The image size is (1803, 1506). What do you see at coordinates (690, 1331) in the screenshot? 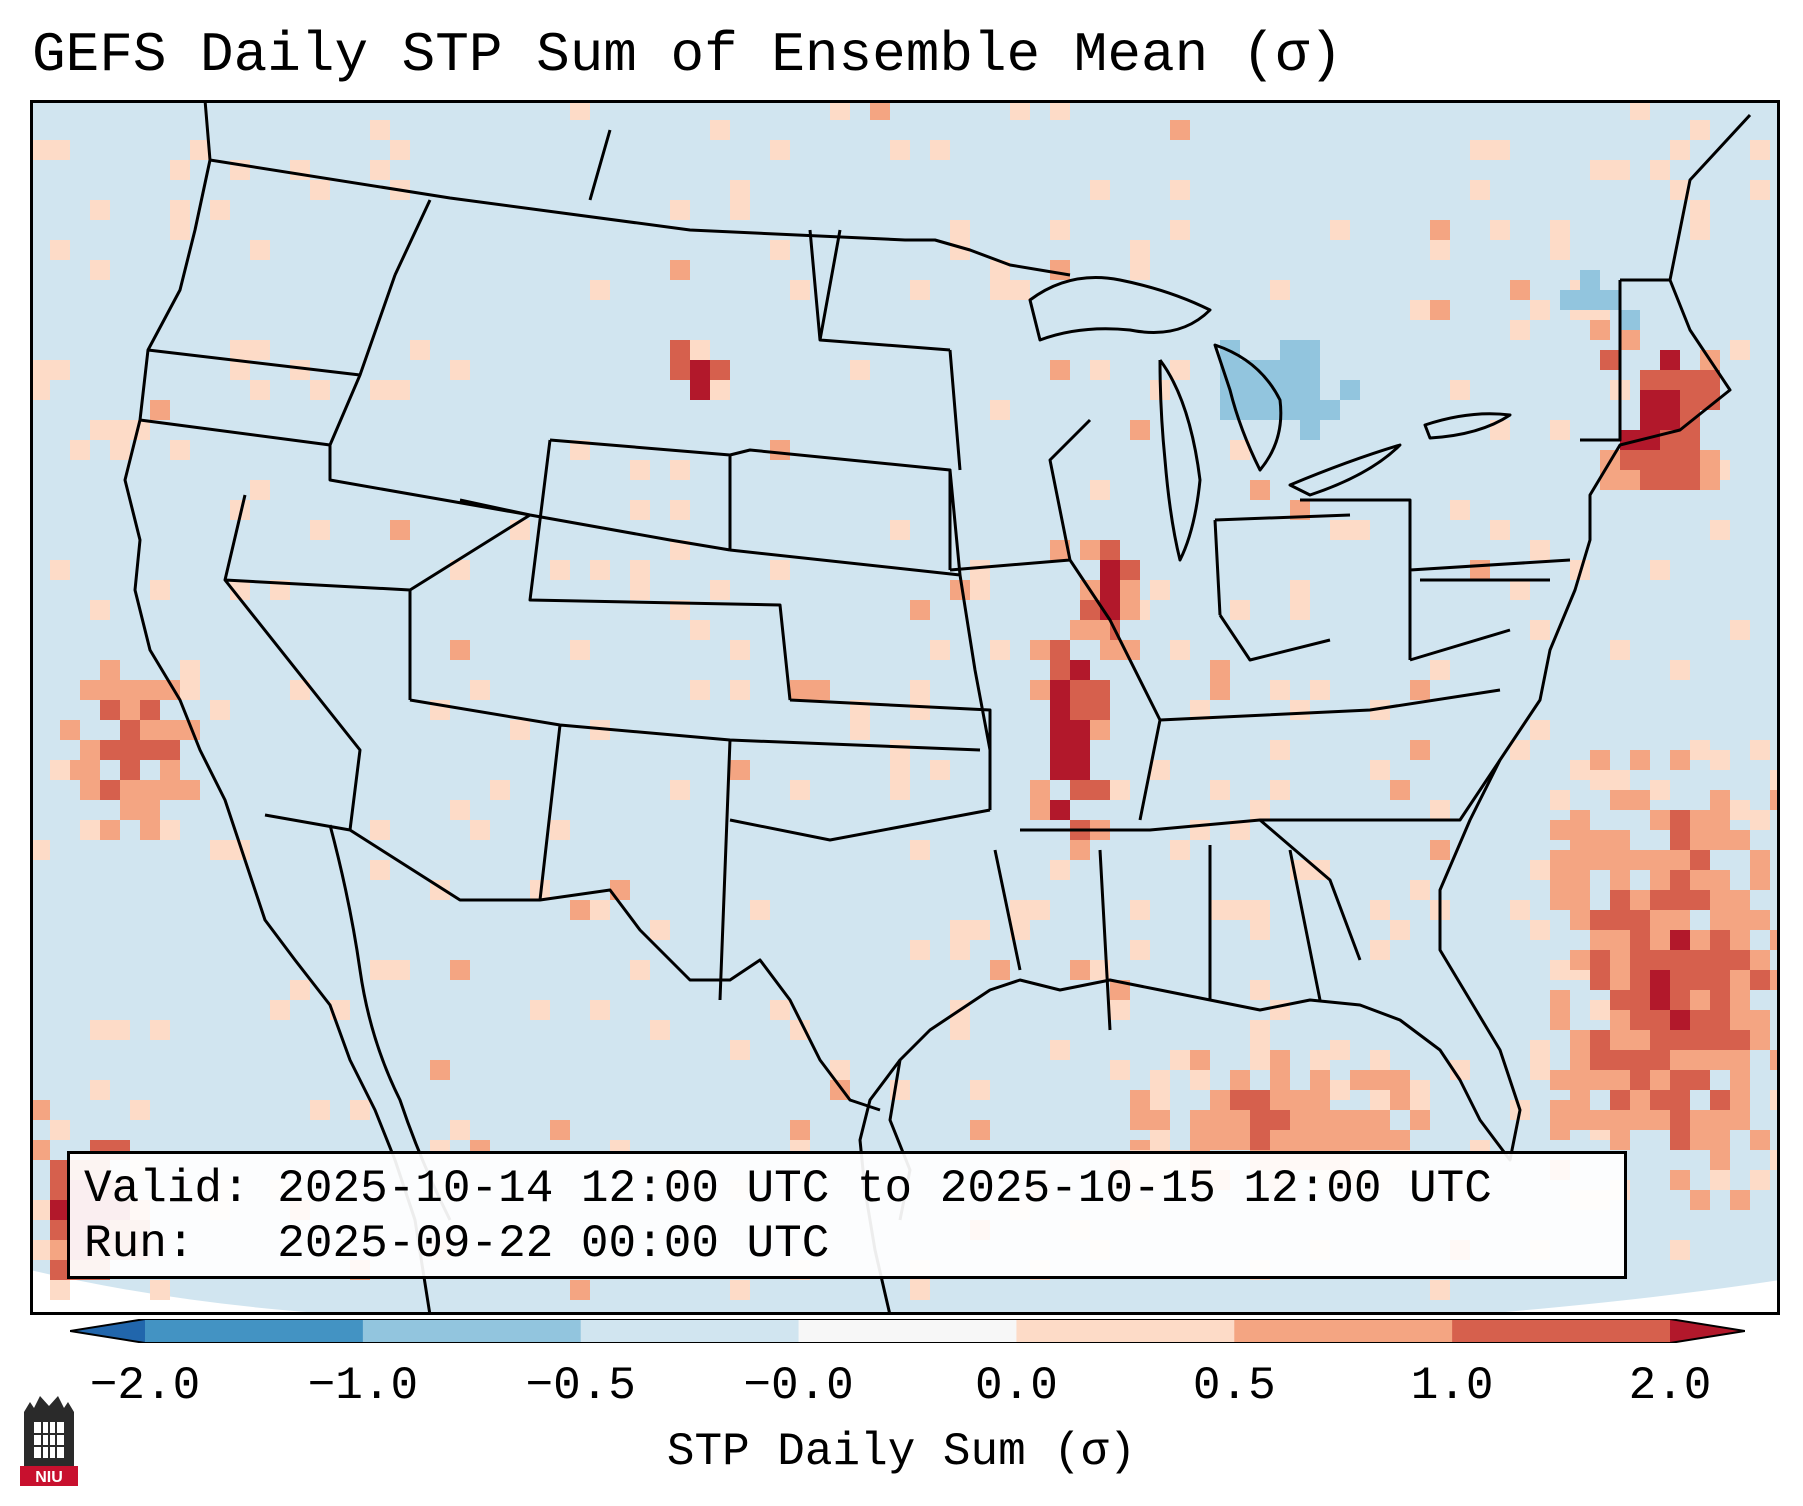
I see `colorbar-segment` at bounding box center [690, 1331].